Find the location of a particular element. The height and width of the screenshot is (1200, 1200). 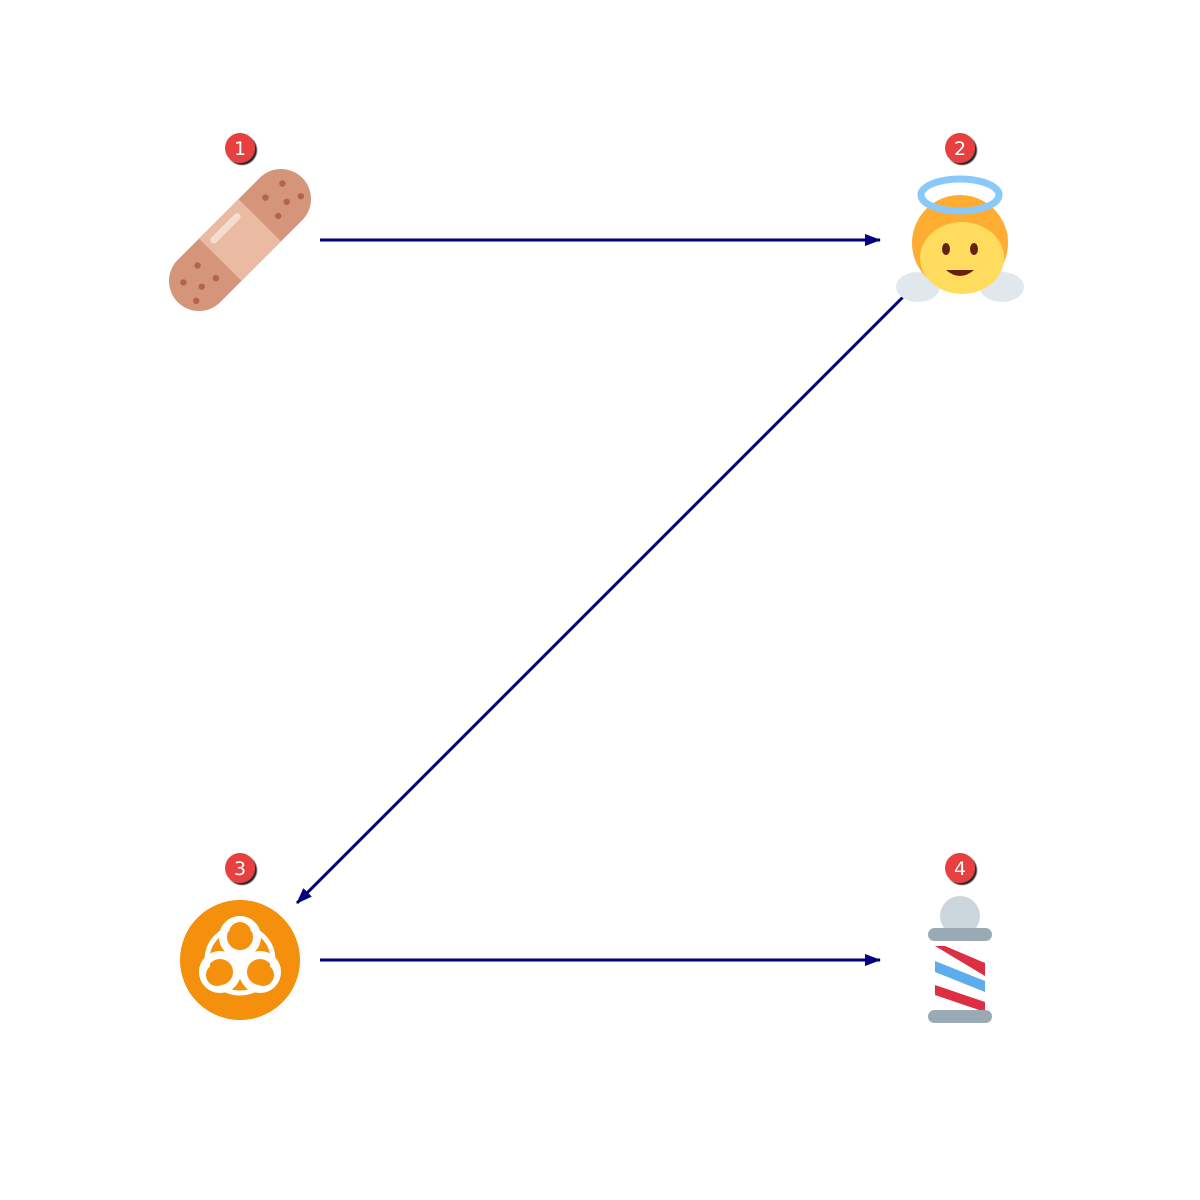

node-badge: 4 is located at coordinates (960, 868).